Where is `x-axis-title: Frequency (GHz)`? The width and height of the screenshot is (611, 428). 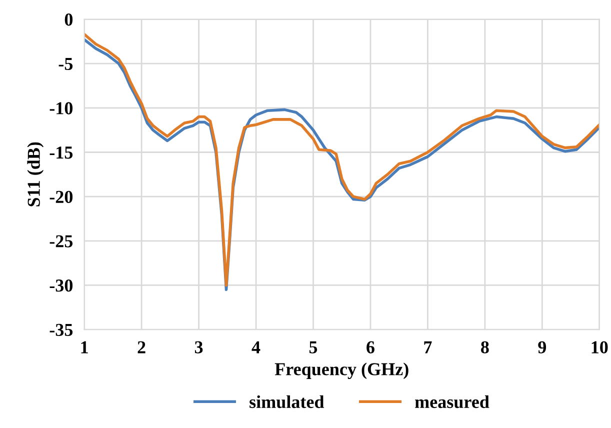
x-axis-title: Frequency (GHz) is located at coordinates (341, 371).